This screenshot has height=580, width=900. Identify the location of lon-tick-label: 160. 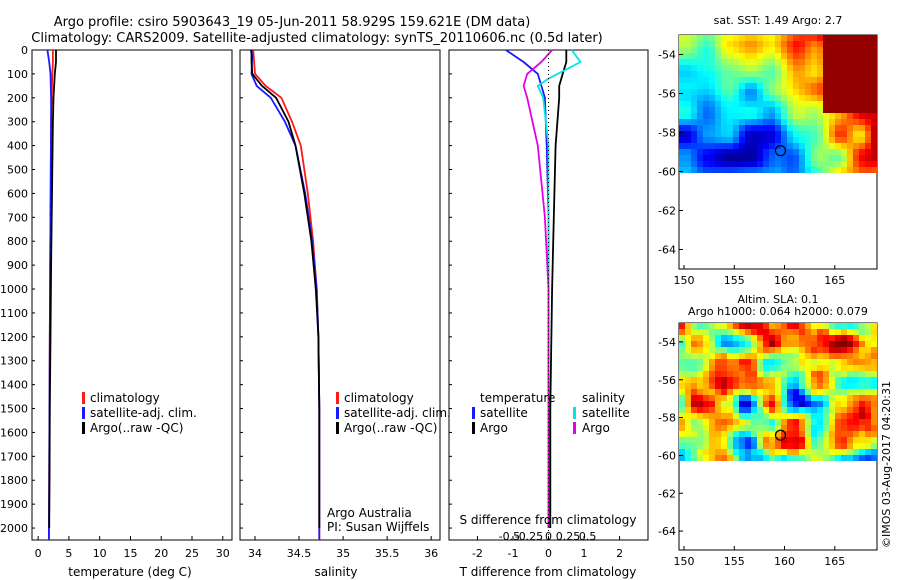
(784, 280).